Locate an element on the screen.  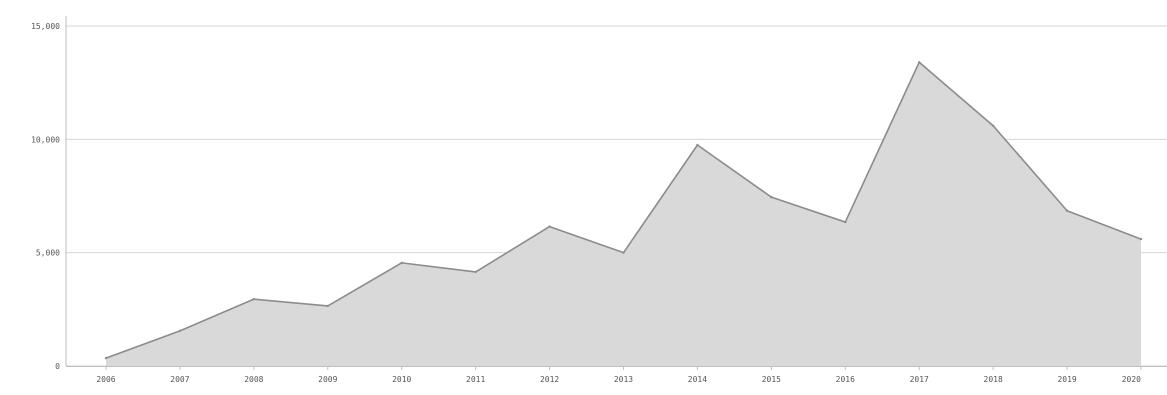
data-point-2018 is located at coordinates (993, 125).